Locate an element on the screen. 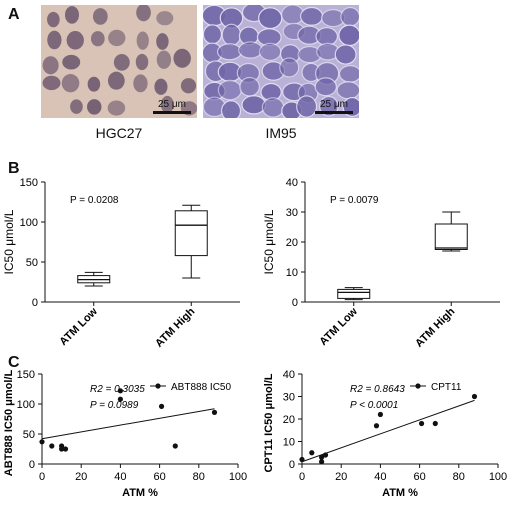 The height and width of the screenshot is (528, 520). x-tick-label: 100 is located at coordinates (498, 477).